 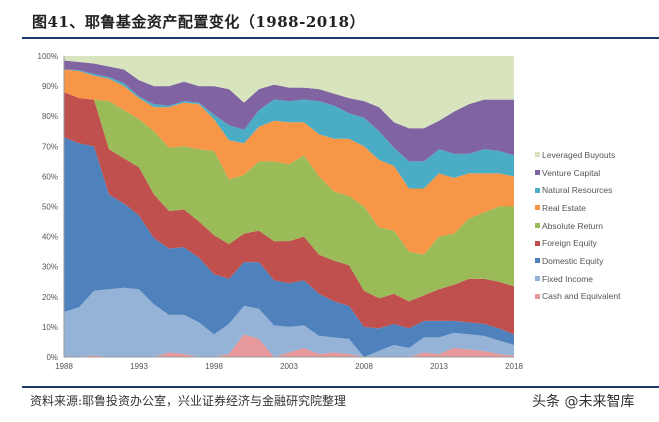 I want to click on legend-item: Foreign Equity, so click(x=577, y=243).